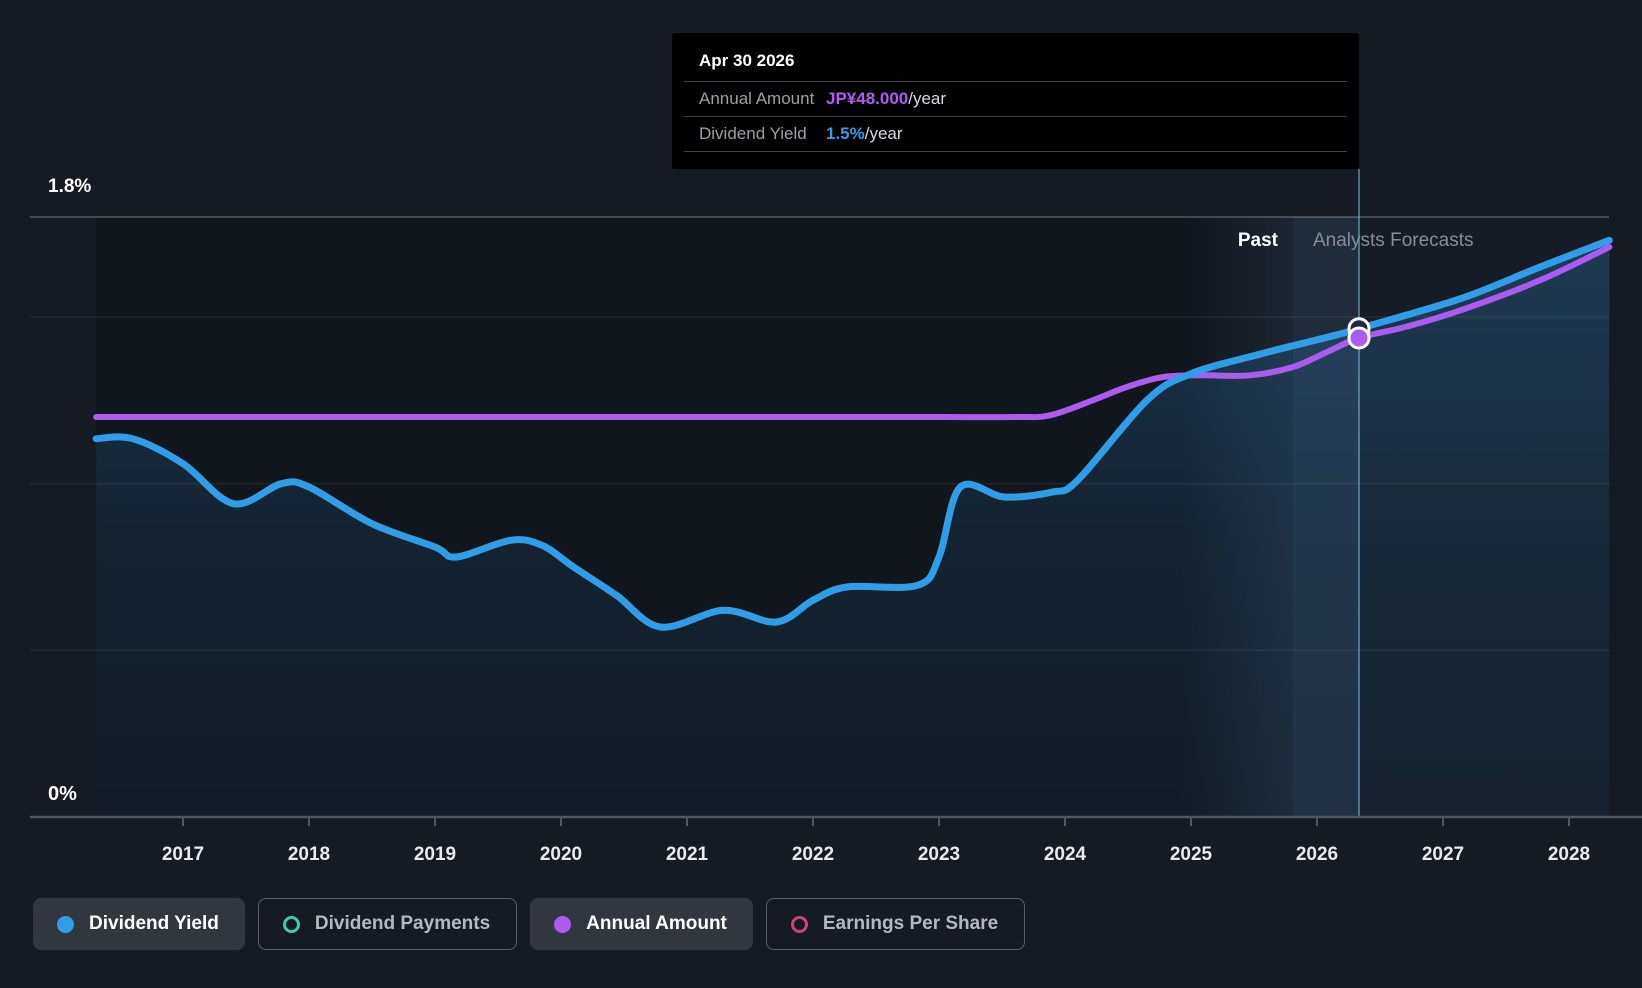 Image resolution: width=1642 pixels, height=988 pixels. Describe the element at coordinates (62, 794) in the screenshot. I see `y-axis-label-bottom: 0%` at that location.